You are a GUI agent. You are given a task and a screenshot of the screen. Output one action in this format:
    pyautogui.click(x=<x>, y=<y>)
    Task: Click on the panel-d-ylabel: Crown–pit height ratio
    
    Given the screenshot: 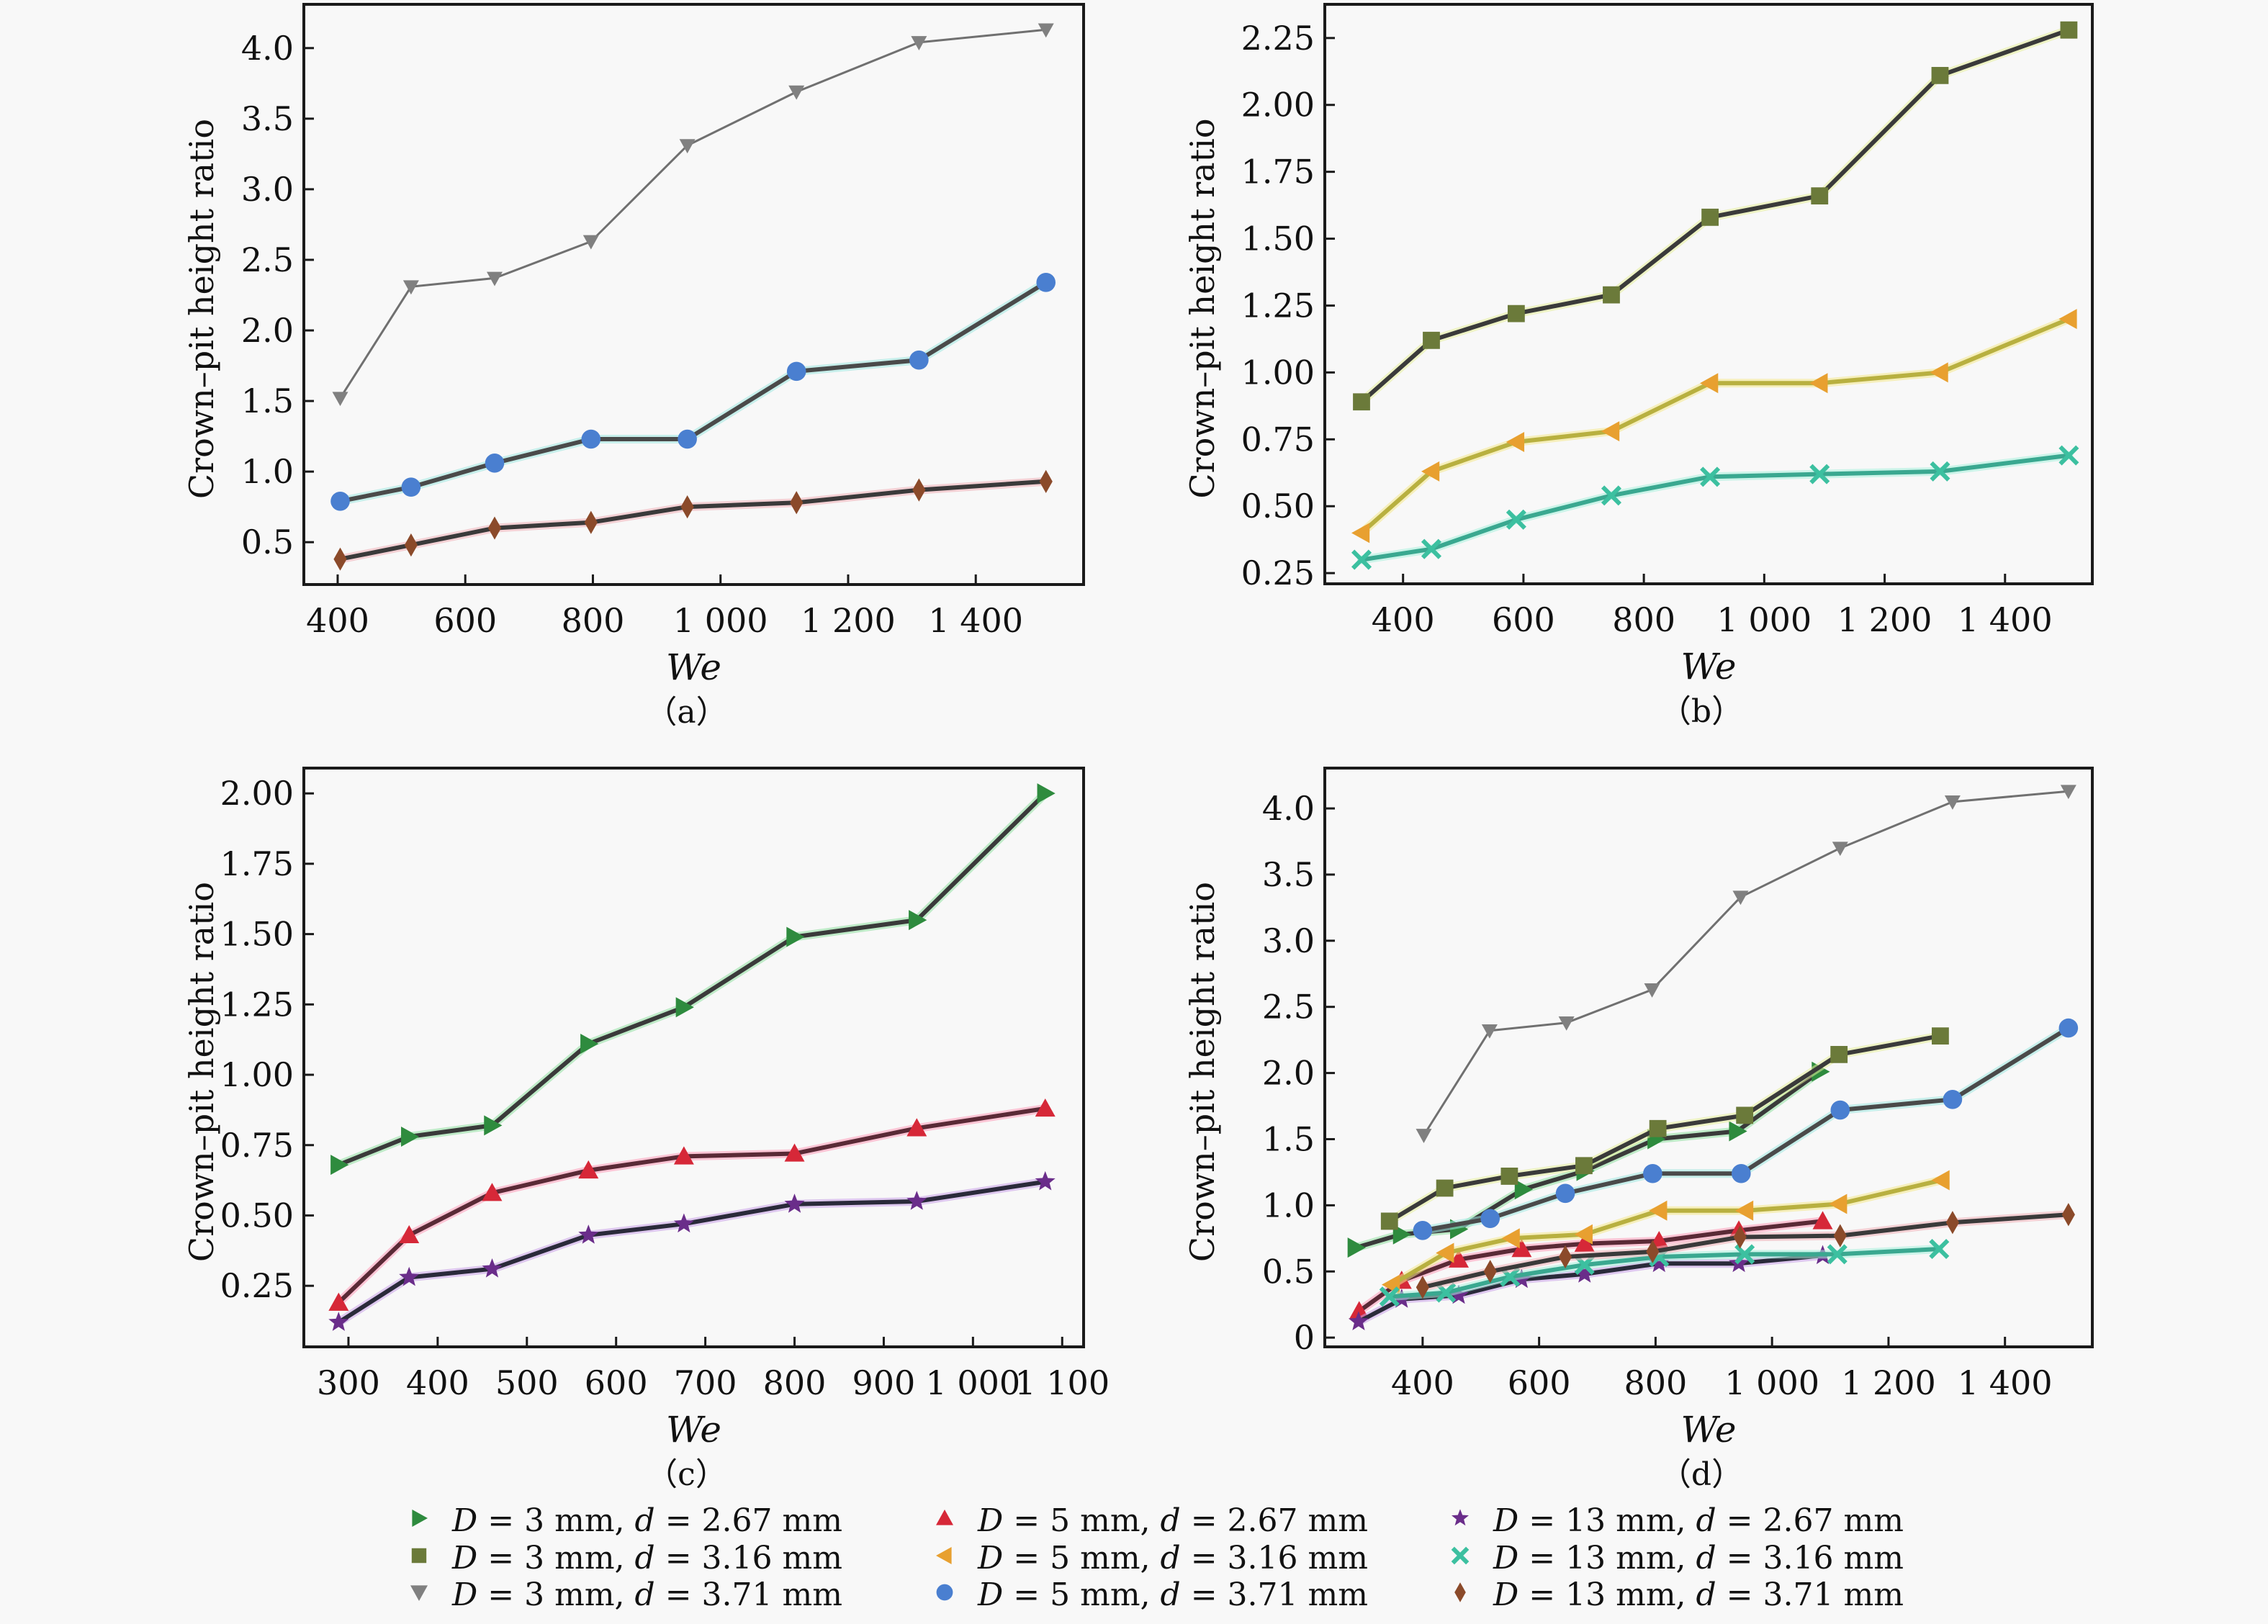 What is the action you would take?
    pyautogui.click(x=1202, y=1072)
    